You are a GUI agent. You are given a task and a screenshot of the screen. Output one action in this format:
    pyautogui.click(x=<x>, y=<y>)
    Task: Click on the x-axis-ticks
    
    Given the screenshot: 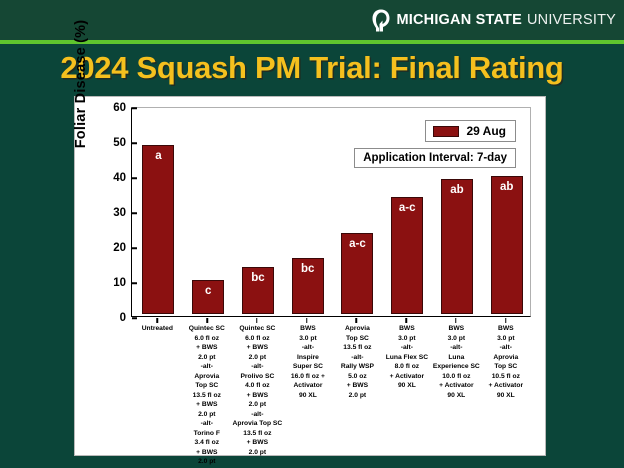 What is the action you would take?
    pyautogui.click(x=332, y=320)
    